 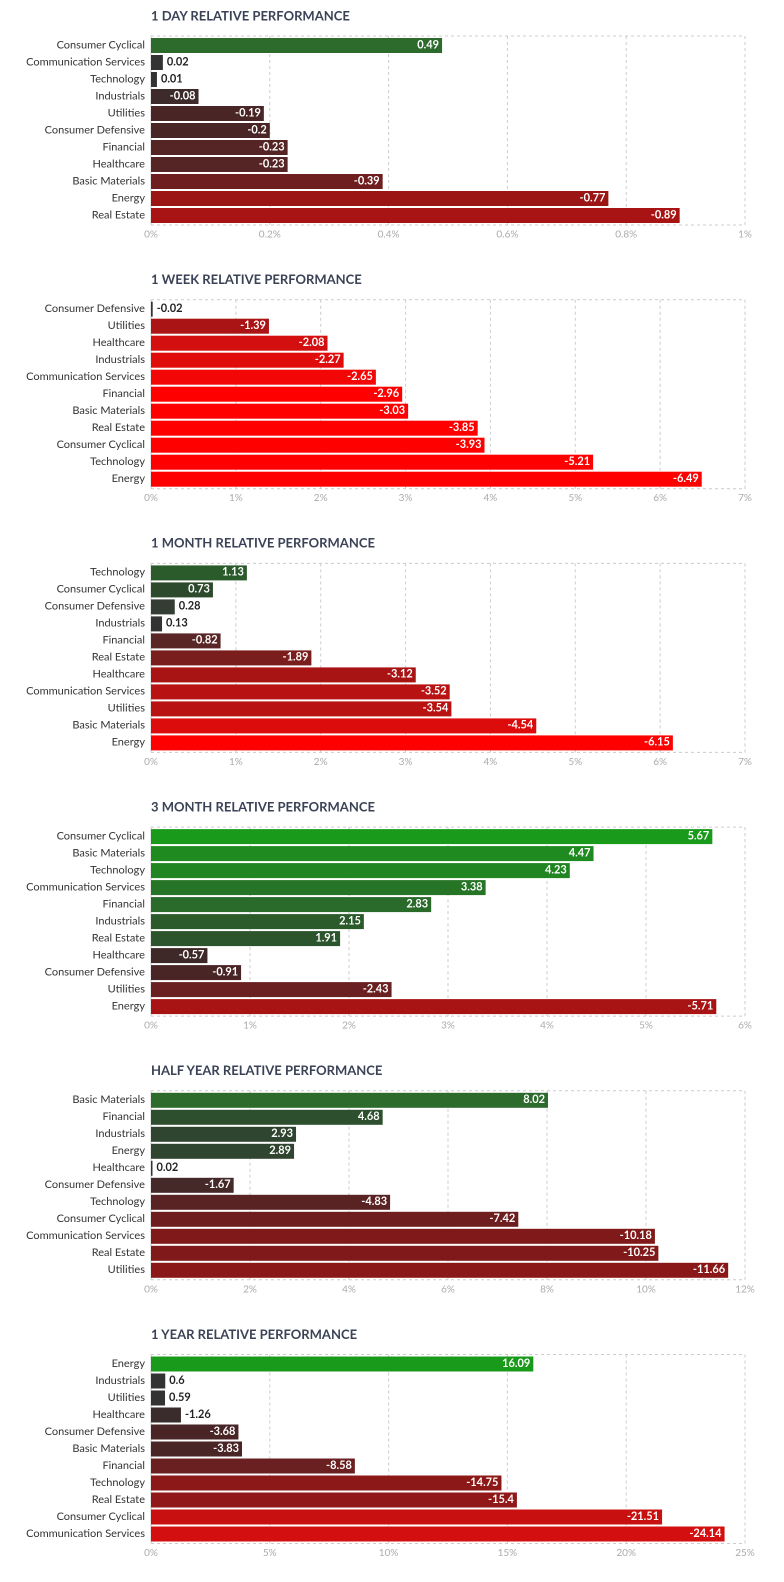 I want to click on value-label: -1.89, so click(x=296, y=657).